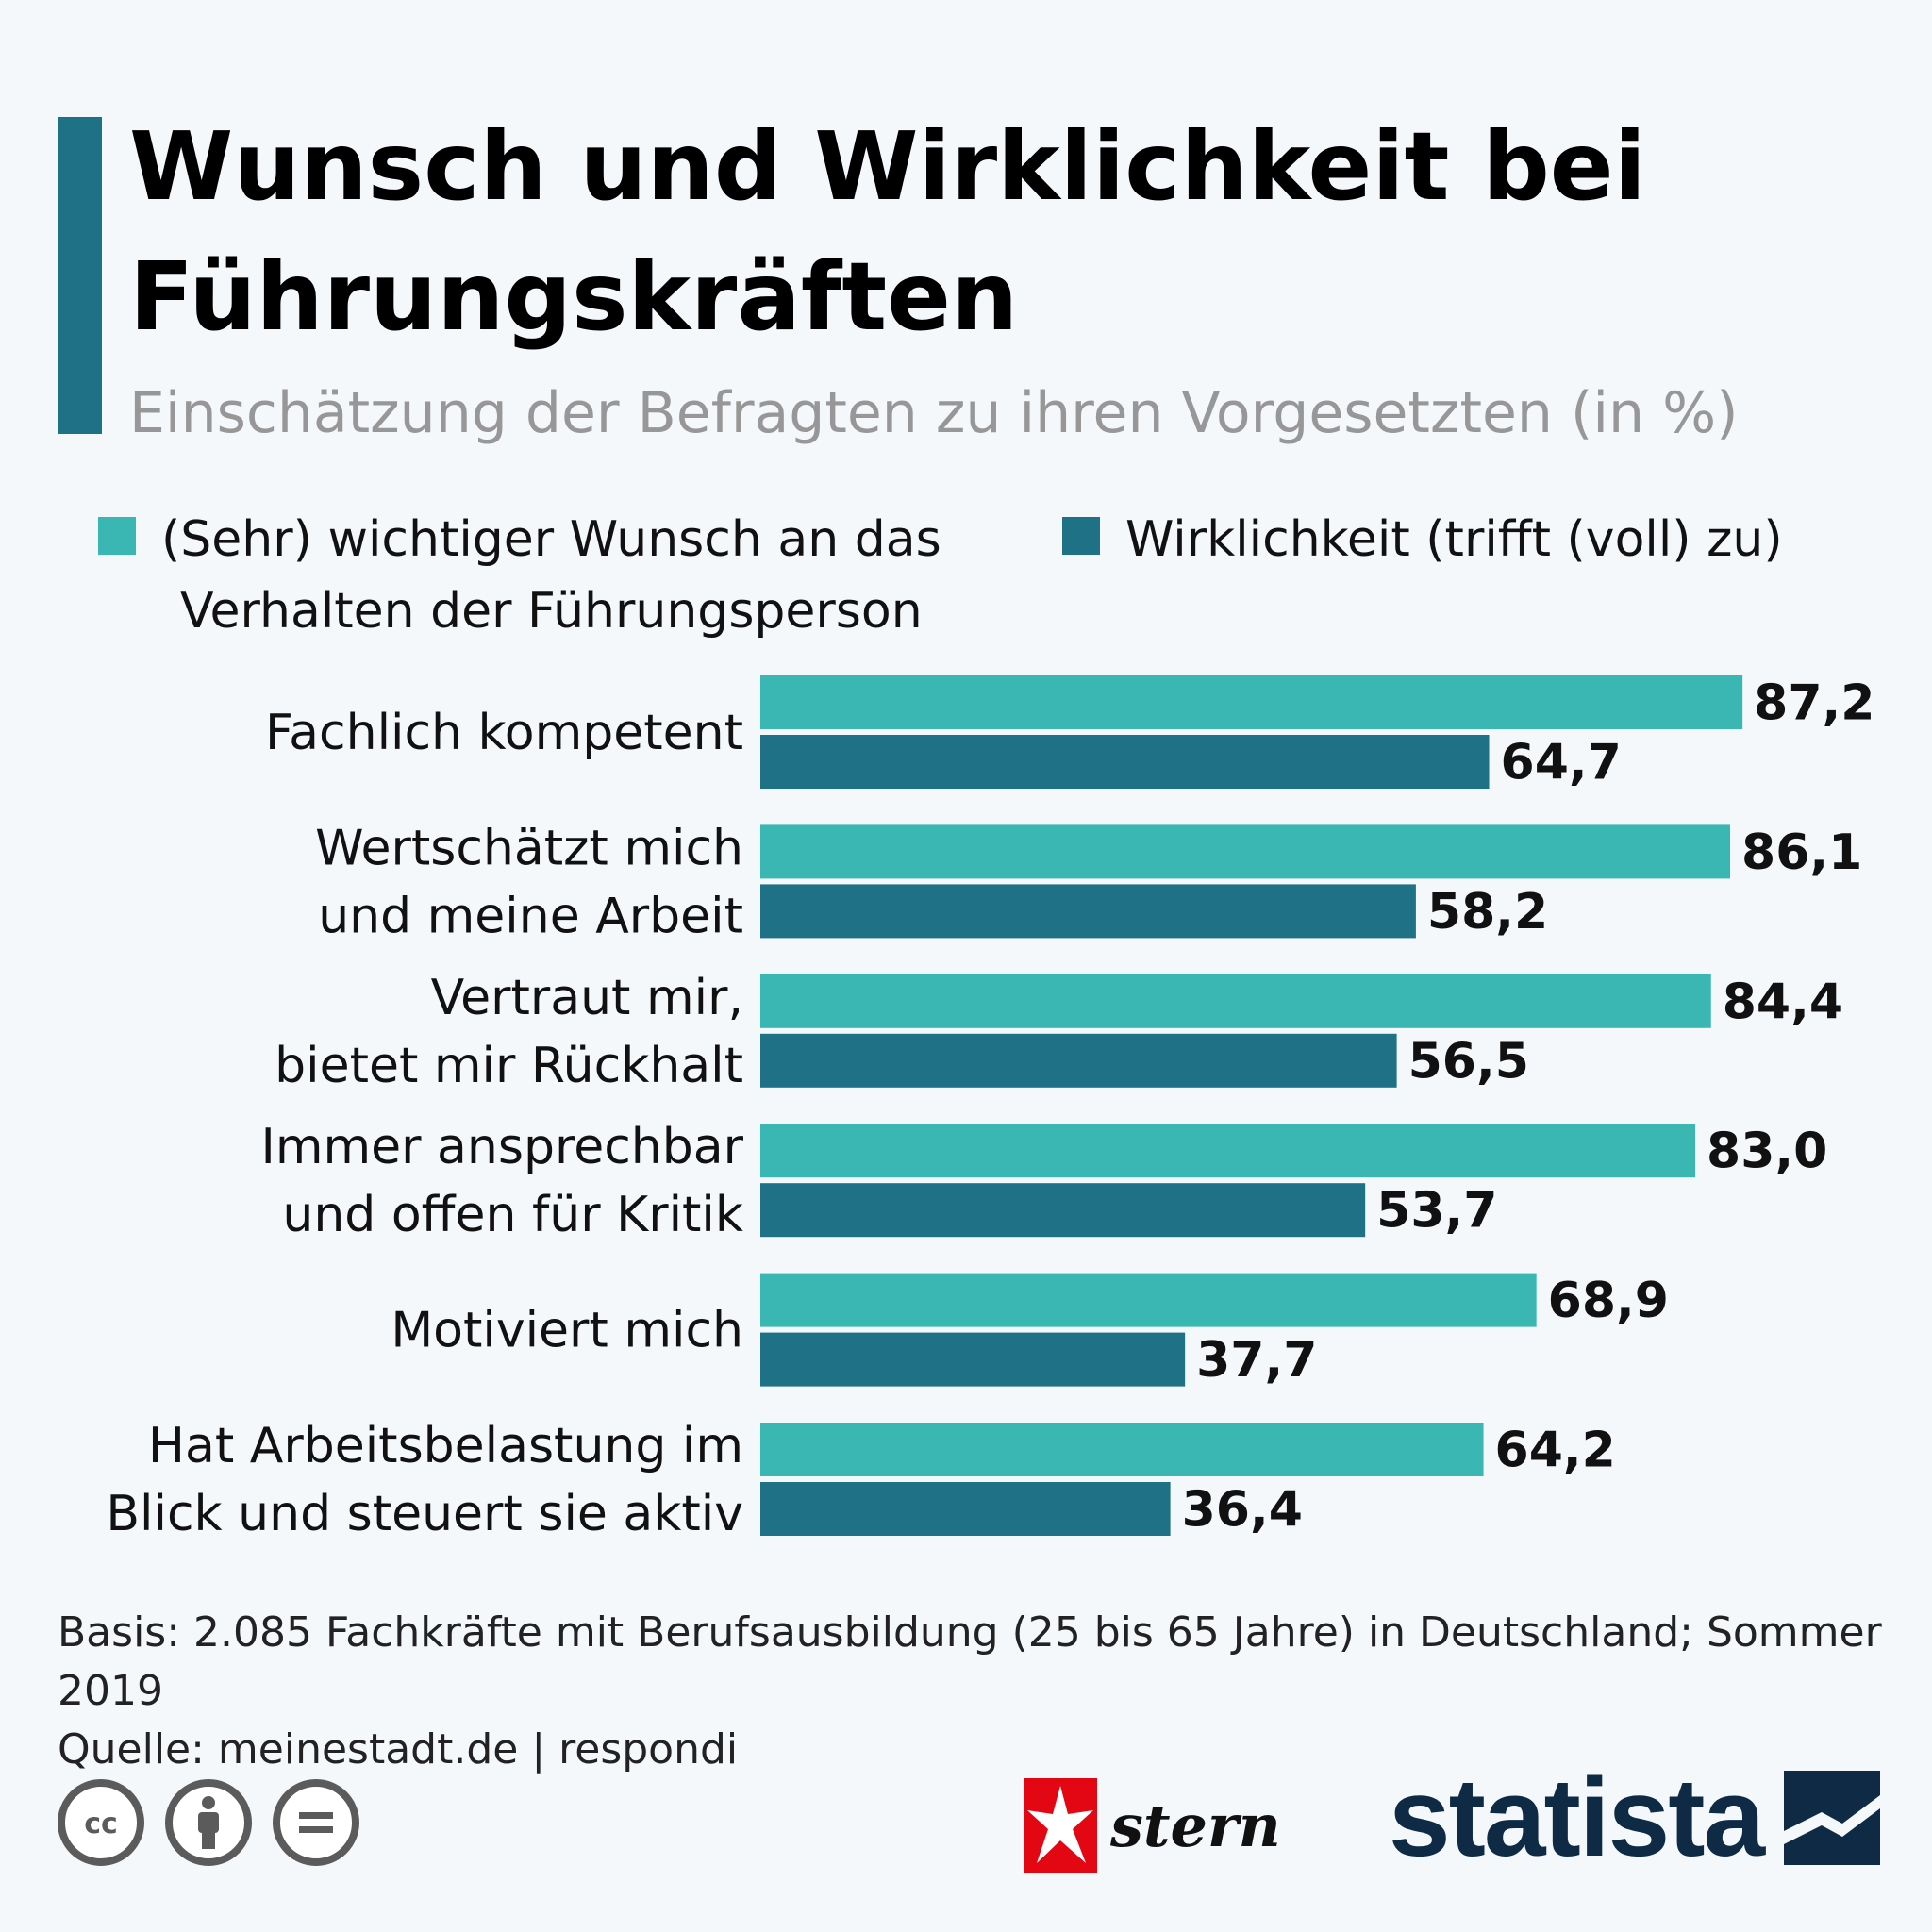 This screenshot has height=1932, width=1932. Describe the element at coordinates (1577, 1818) in the screenshot. I see `statista-wordmark: statista` at that location.